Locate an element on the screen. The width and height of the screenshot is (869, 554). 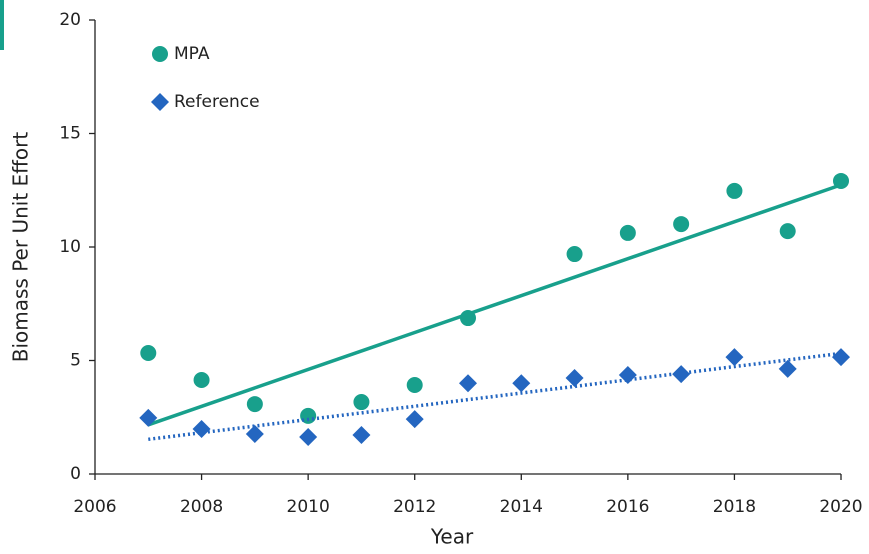
y-tick-label: 0 is located at coordinates (75, 474).